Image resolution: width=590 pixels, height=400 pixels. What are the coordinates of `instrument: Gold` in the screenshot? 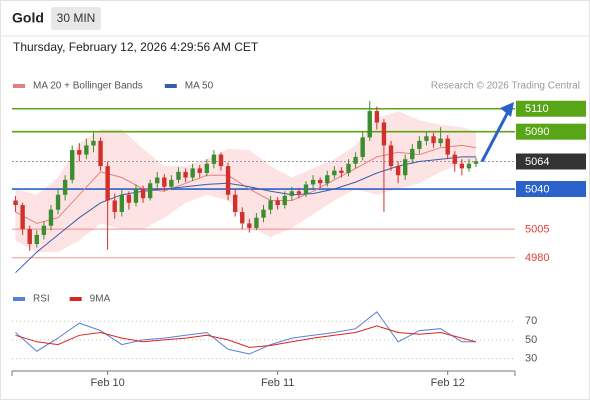 It's located at (28, 18).